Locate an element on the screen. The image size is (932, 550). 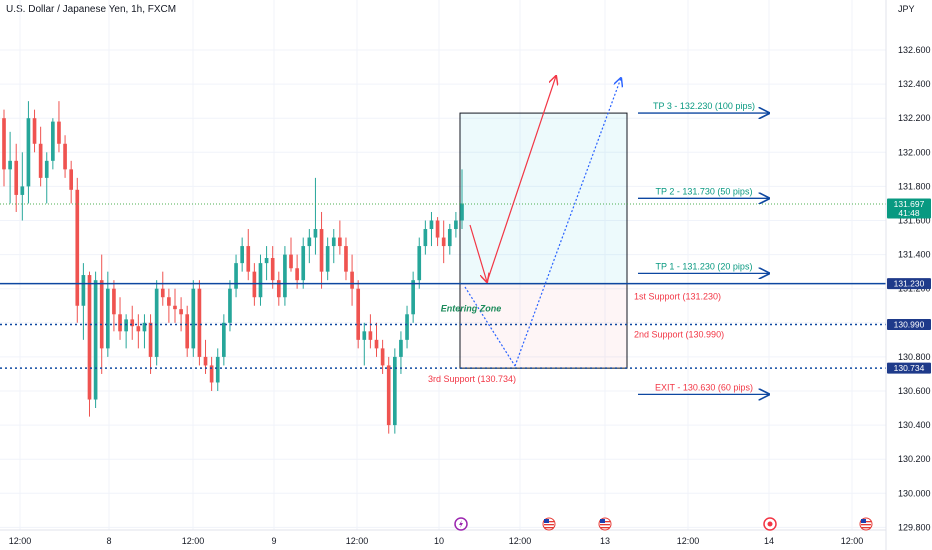
y-tick-label: 130.200 is located at coordinates (914, 459).